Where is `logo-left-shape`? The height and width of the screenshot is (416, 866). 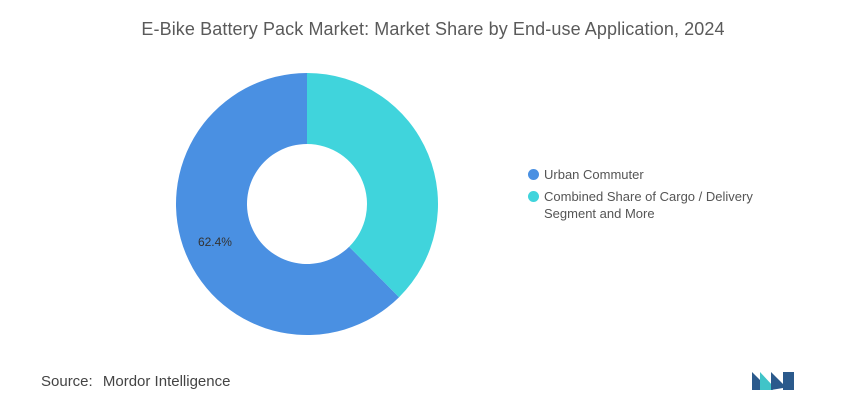
logo-left-shape is located at coordinates (757, 381).